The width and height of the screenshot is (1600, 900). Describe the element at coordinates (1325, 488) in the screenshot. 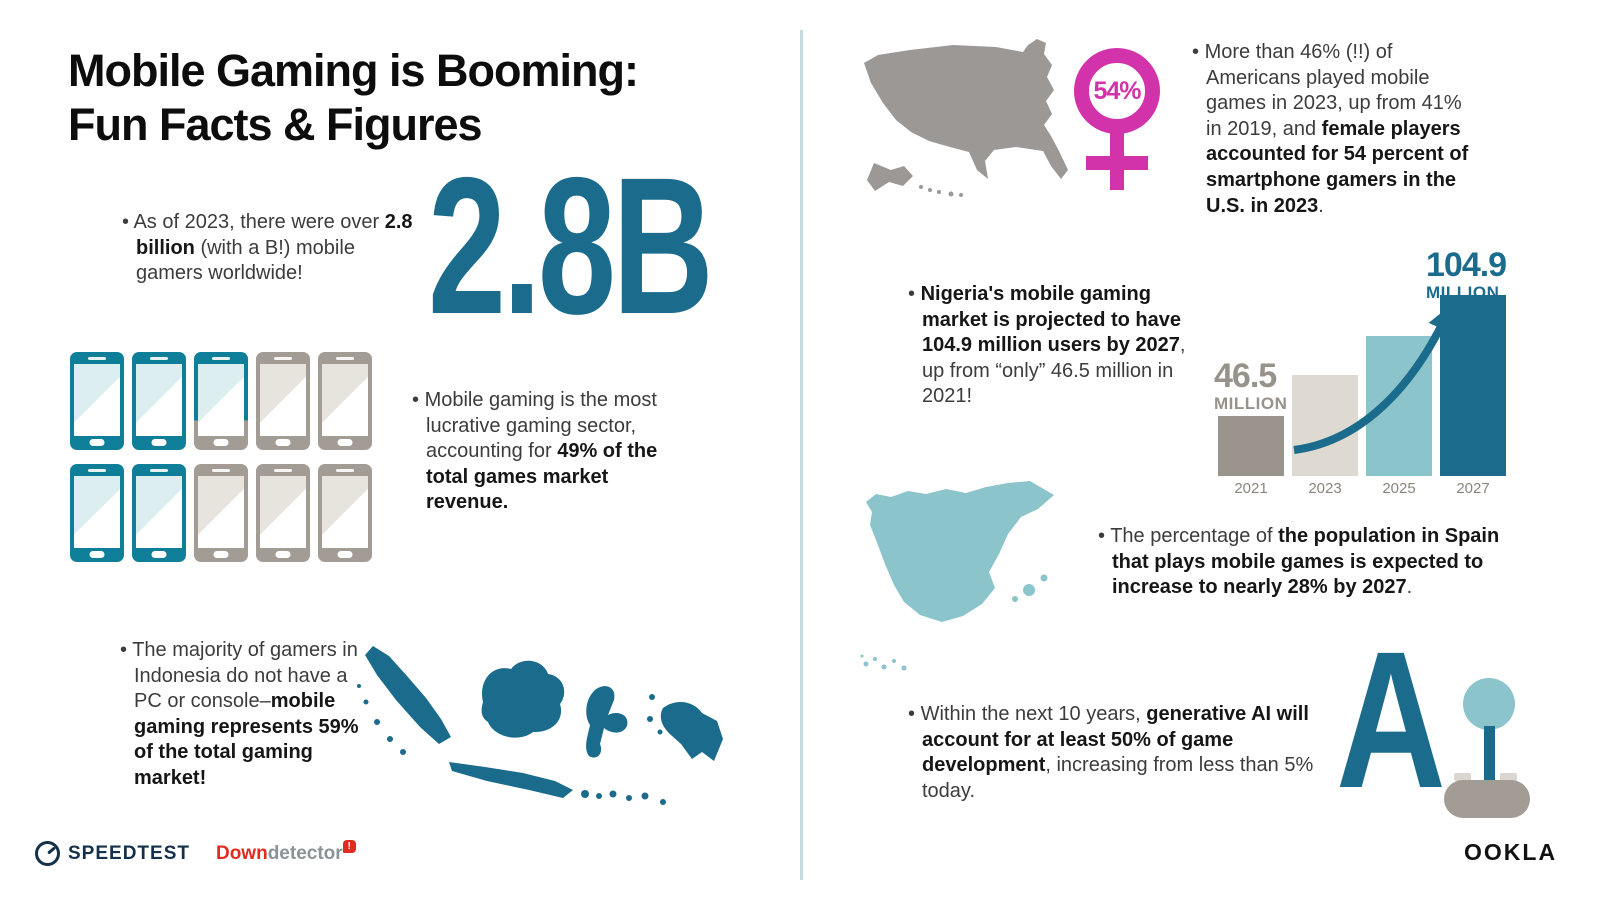

I see `bar-year-label: 2023` at that location.